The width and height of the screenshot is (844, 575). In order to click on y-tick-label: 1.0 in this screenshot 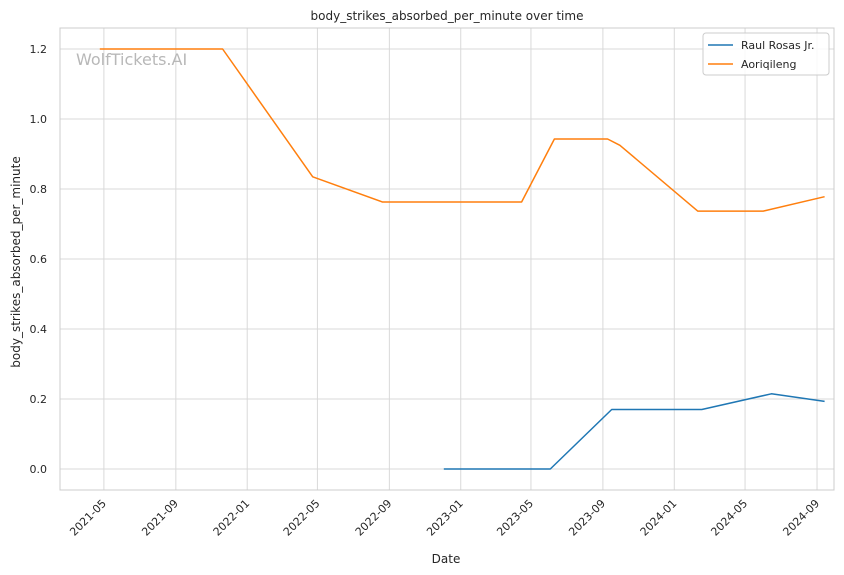, I will do `click(39, 119)`.